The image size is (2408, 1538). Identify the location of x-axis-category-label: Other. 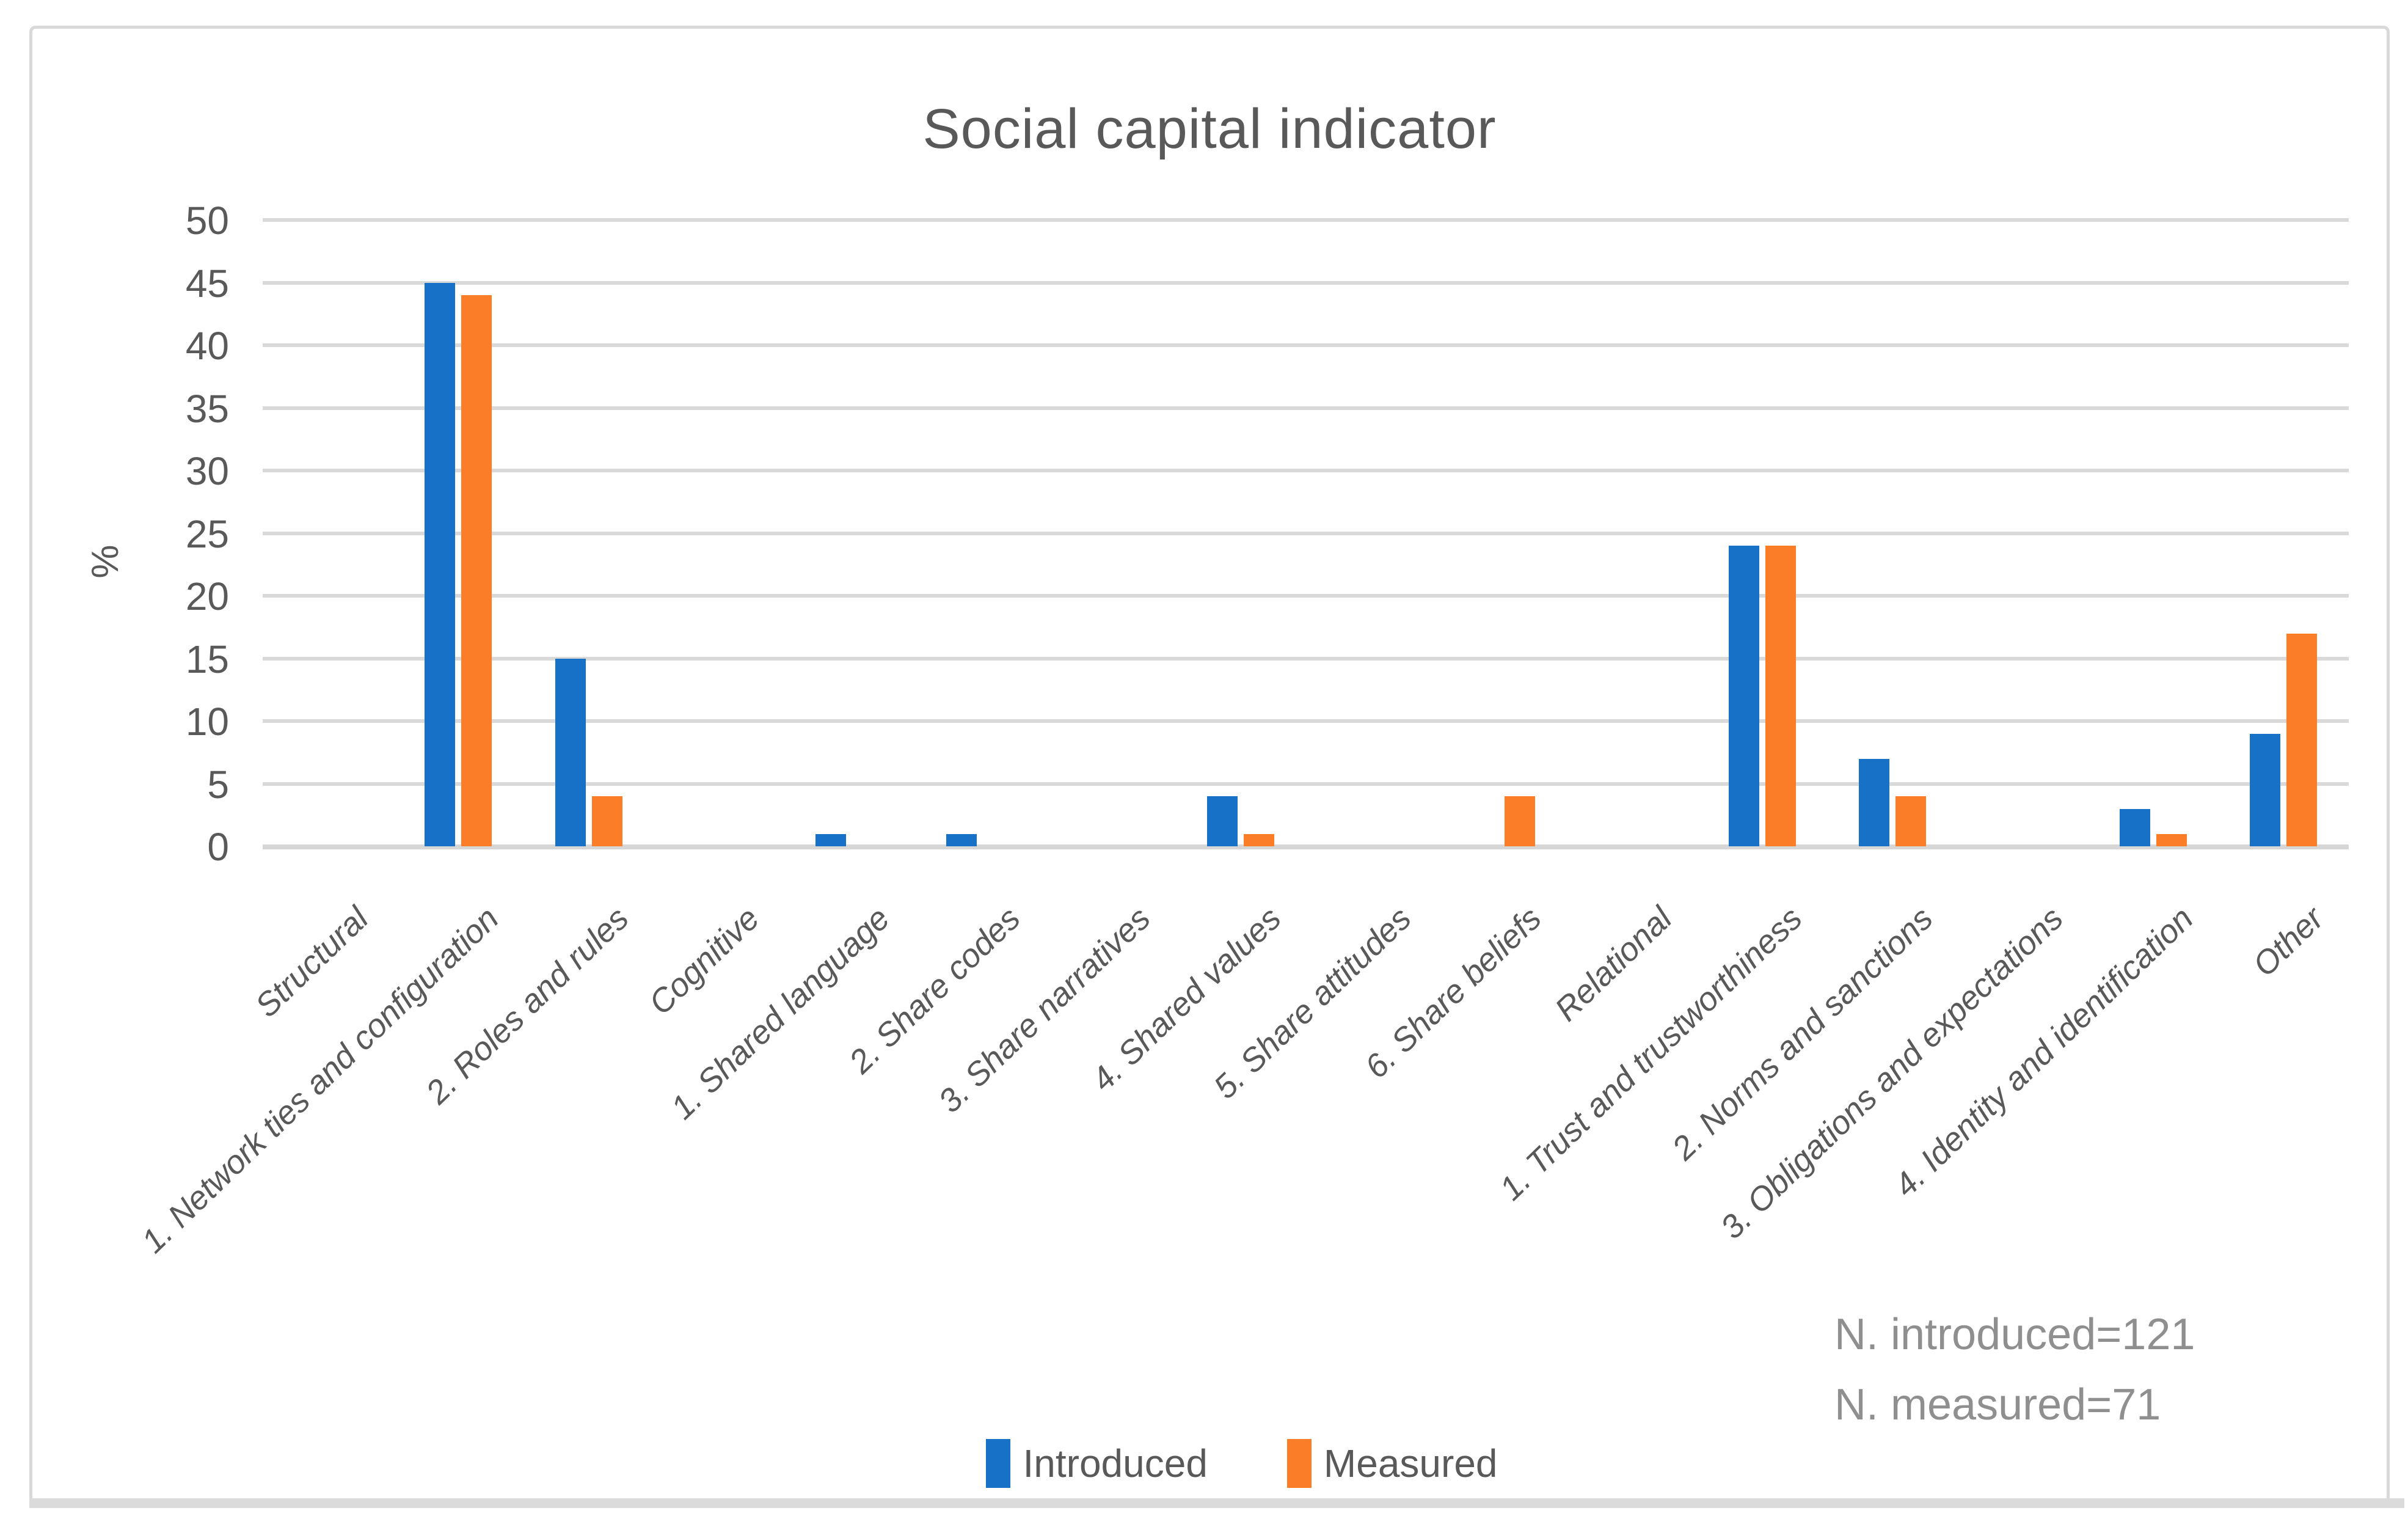
(2288, 941).